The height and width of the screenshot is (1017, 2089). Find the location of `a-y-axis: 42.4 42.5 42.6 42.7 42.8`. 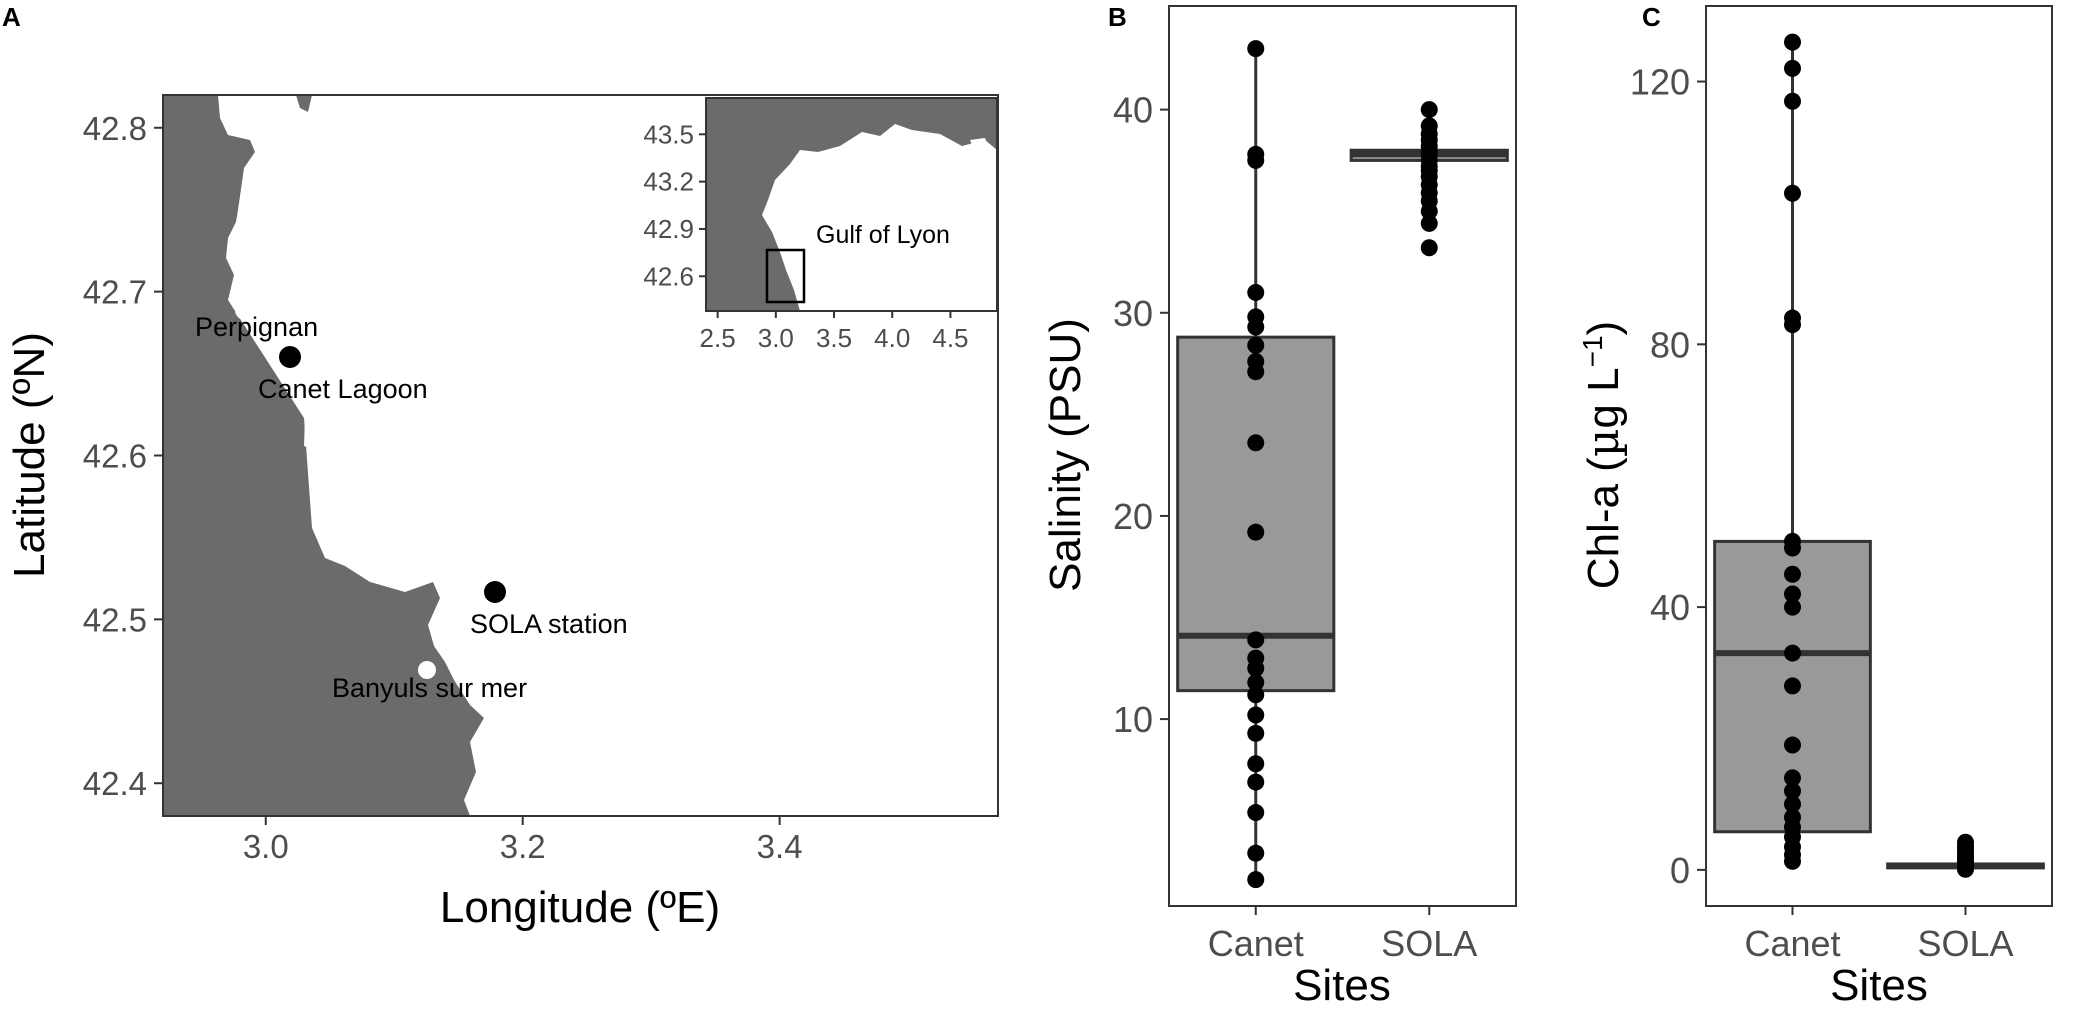

a-y-axis: 42.4 42.5 42.6 42.7 42.8 is located at coordinates (123, 456).